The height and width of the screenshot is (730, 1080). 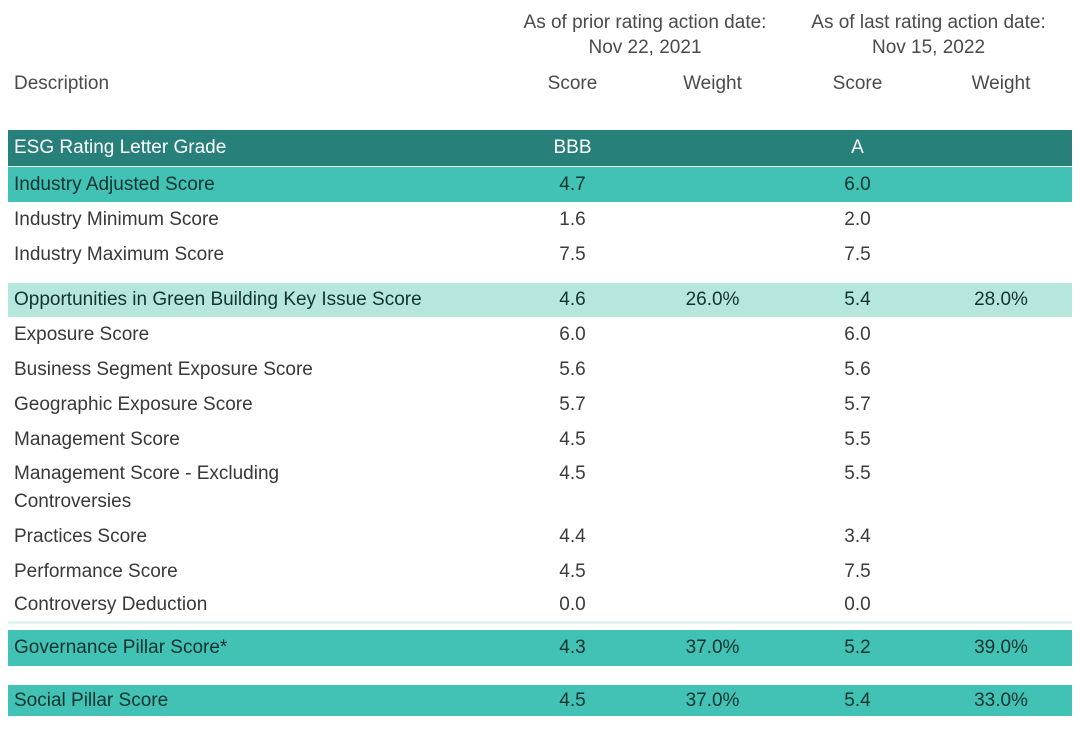 I want to click on table-row: Practices Score 4.4 3.4, so click(x=540, y=536).